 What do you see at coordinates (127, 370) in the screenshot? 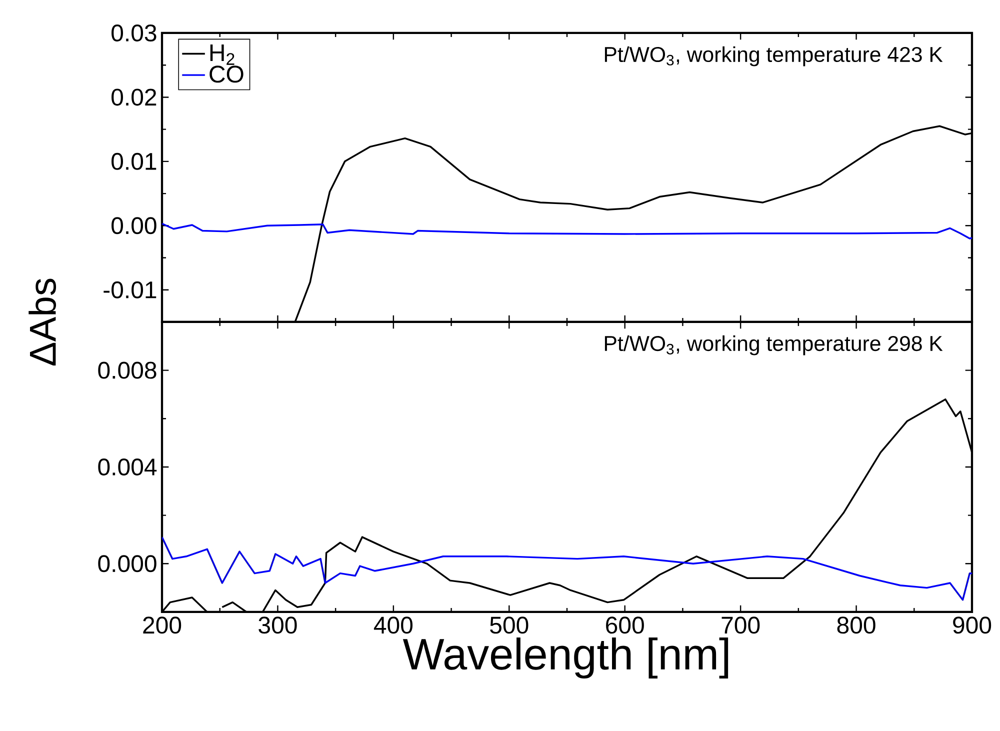
I see `y-tick-label: 0.008` at bounding box center [127, 370].